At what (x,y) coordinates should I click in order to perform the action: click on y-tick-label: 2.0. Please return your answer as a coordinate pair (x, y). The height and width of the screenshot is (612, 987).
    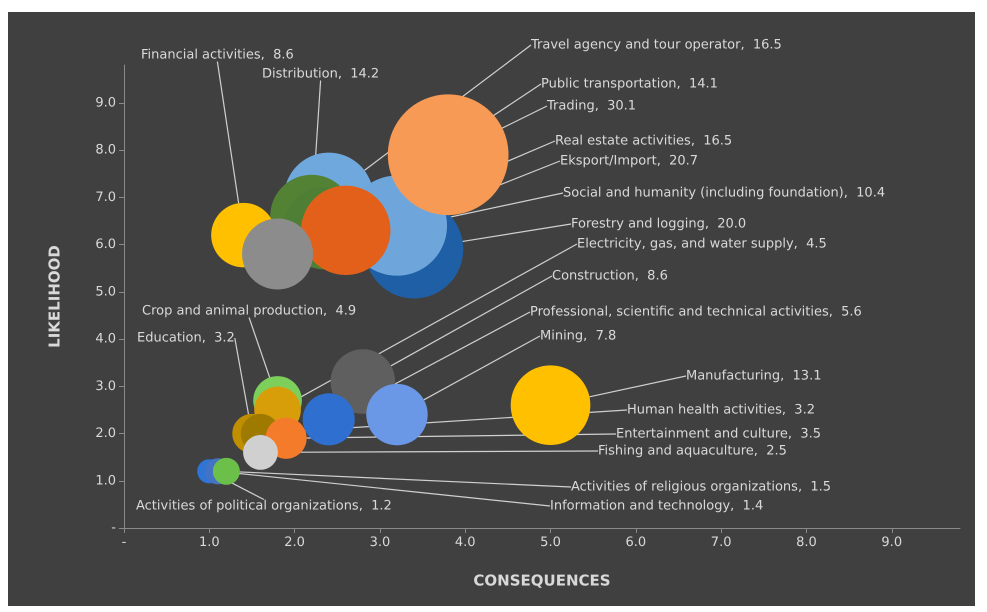
    Looking at the image, I should click on (105, 434).